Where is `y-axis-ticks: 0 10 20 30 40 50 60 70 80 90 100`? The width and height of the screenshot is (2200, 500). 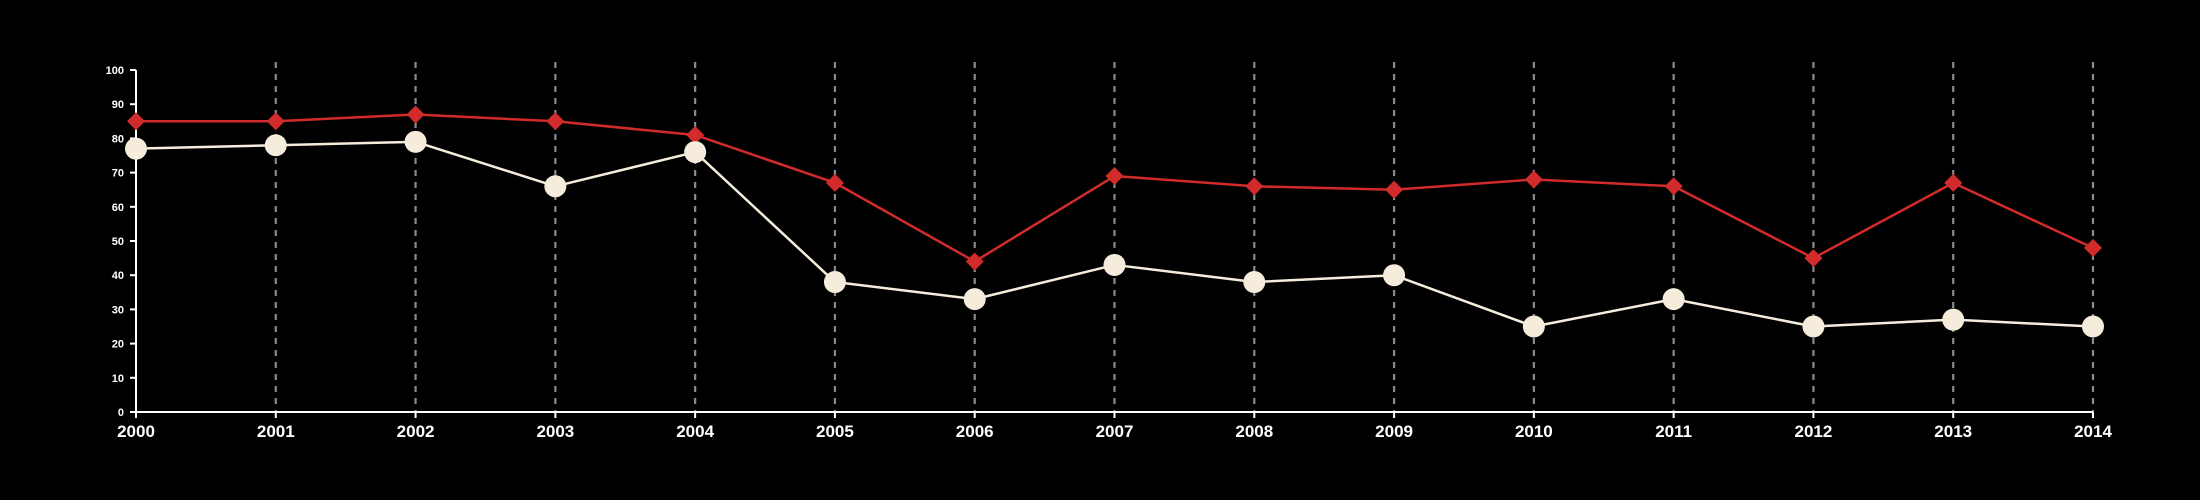
y-axis-ticks: 0 10 20 30 40 50 60 70 80 90 100 is located at coordinates (121, 242).